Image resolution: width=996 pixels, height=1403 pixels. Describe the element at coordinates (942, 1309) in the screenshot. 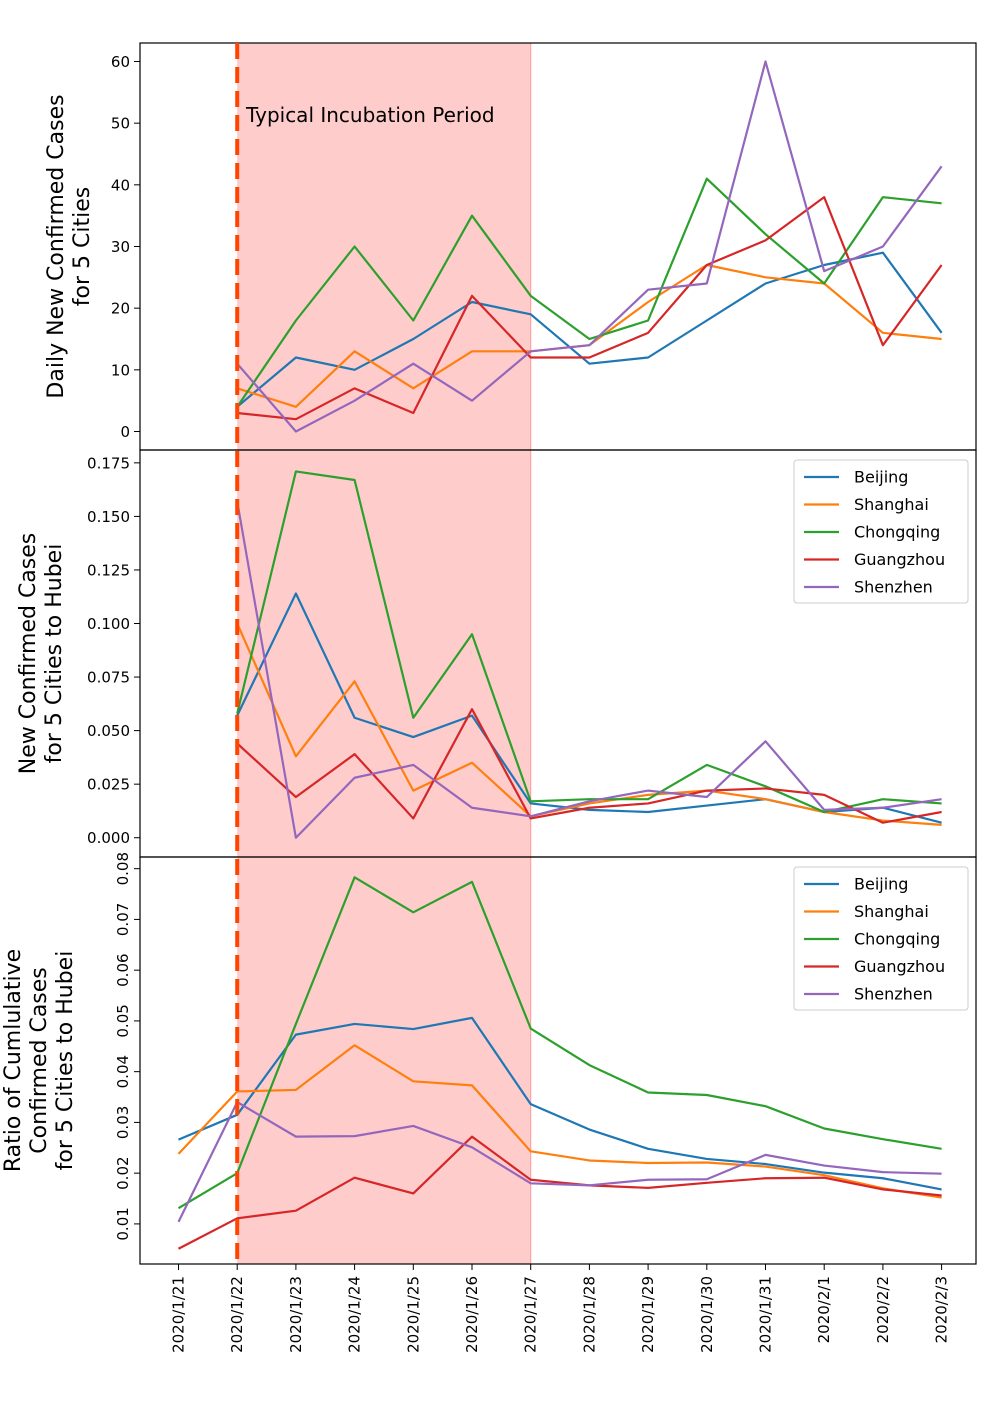

I see `x-tick-label: 2020/2/3` at that location.